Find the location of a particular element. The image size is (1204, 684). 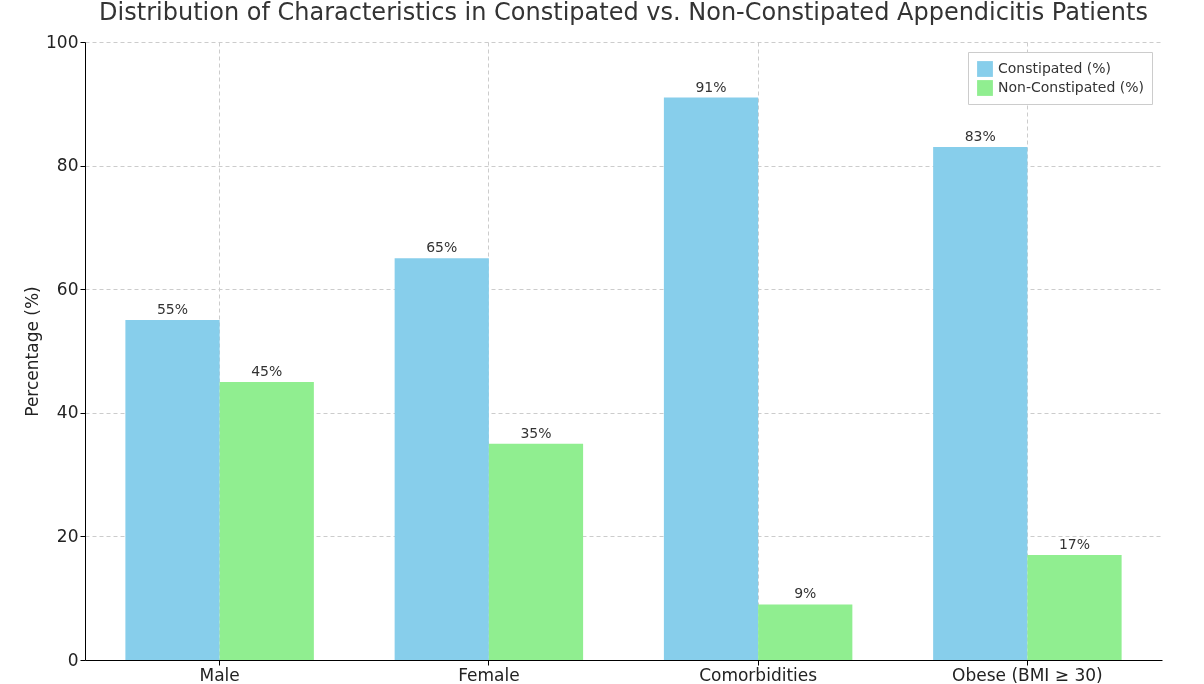

legend-label: Constipated (%) is located at coordinates (1055, 68).